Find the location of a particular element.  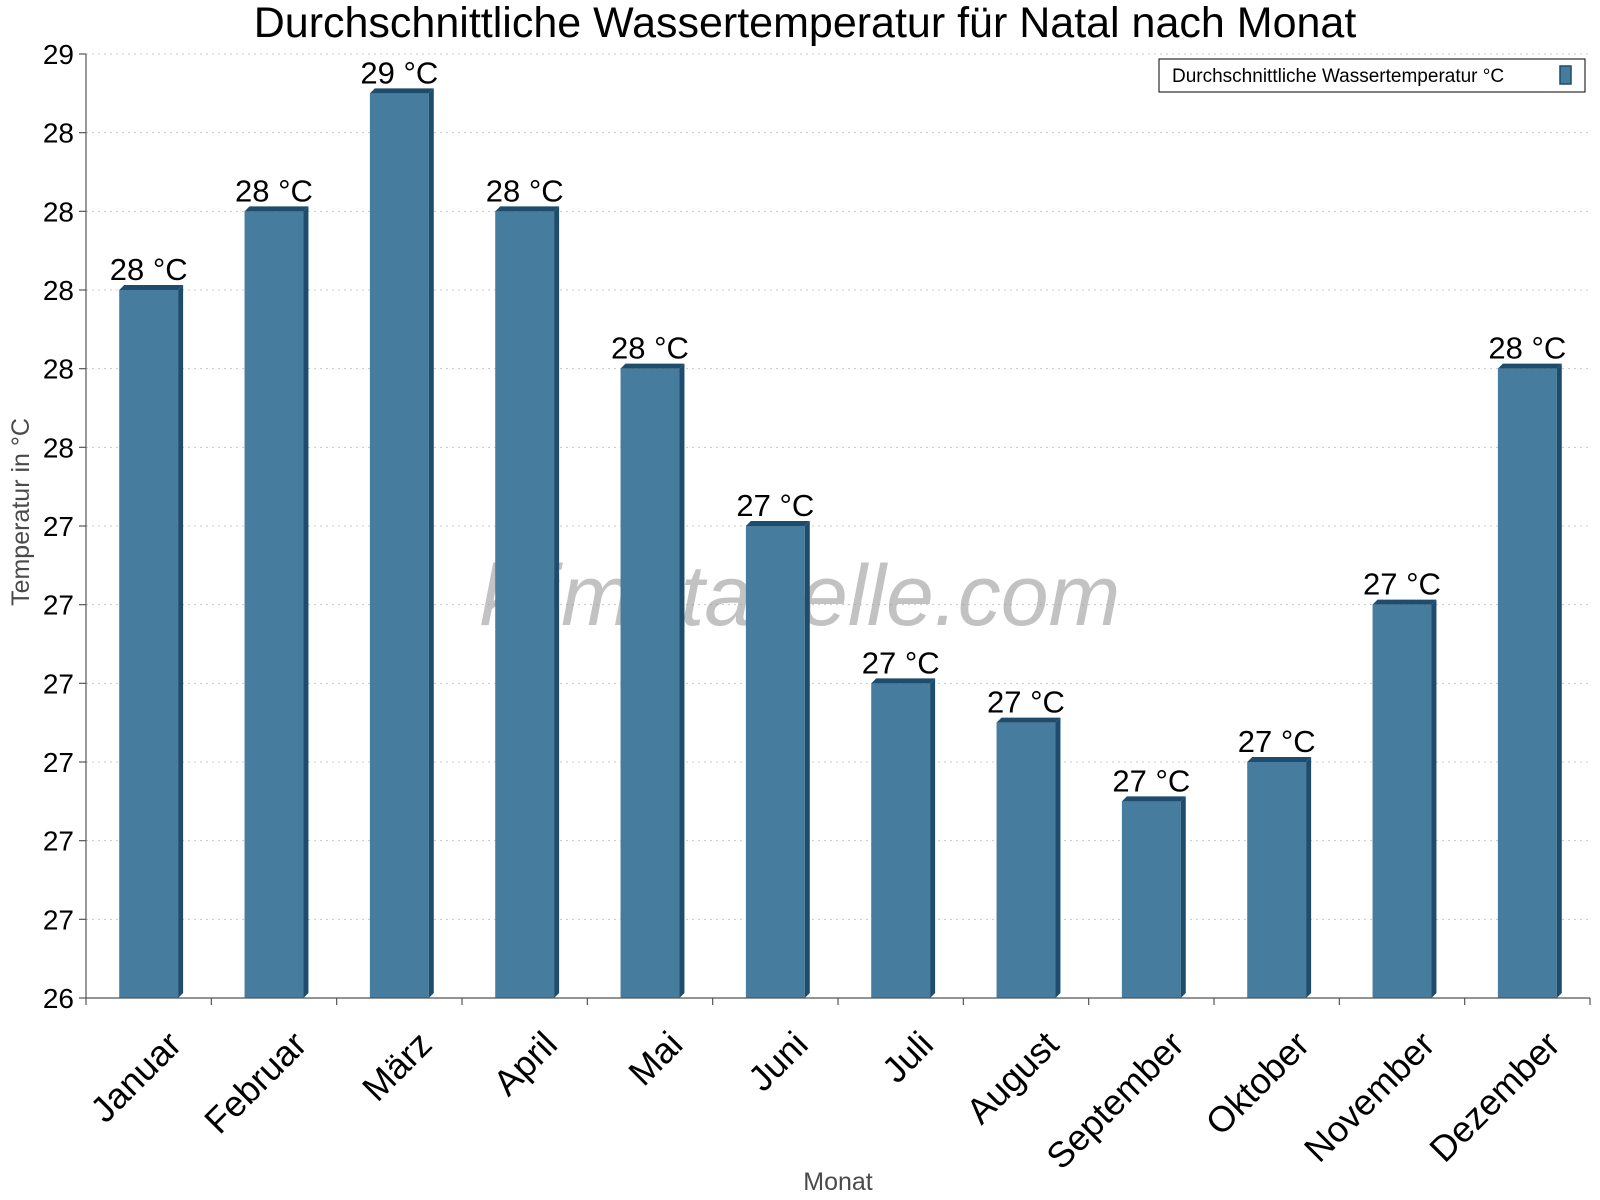

x-tick-label: Dezember is located at coordinates (1494, 1096).